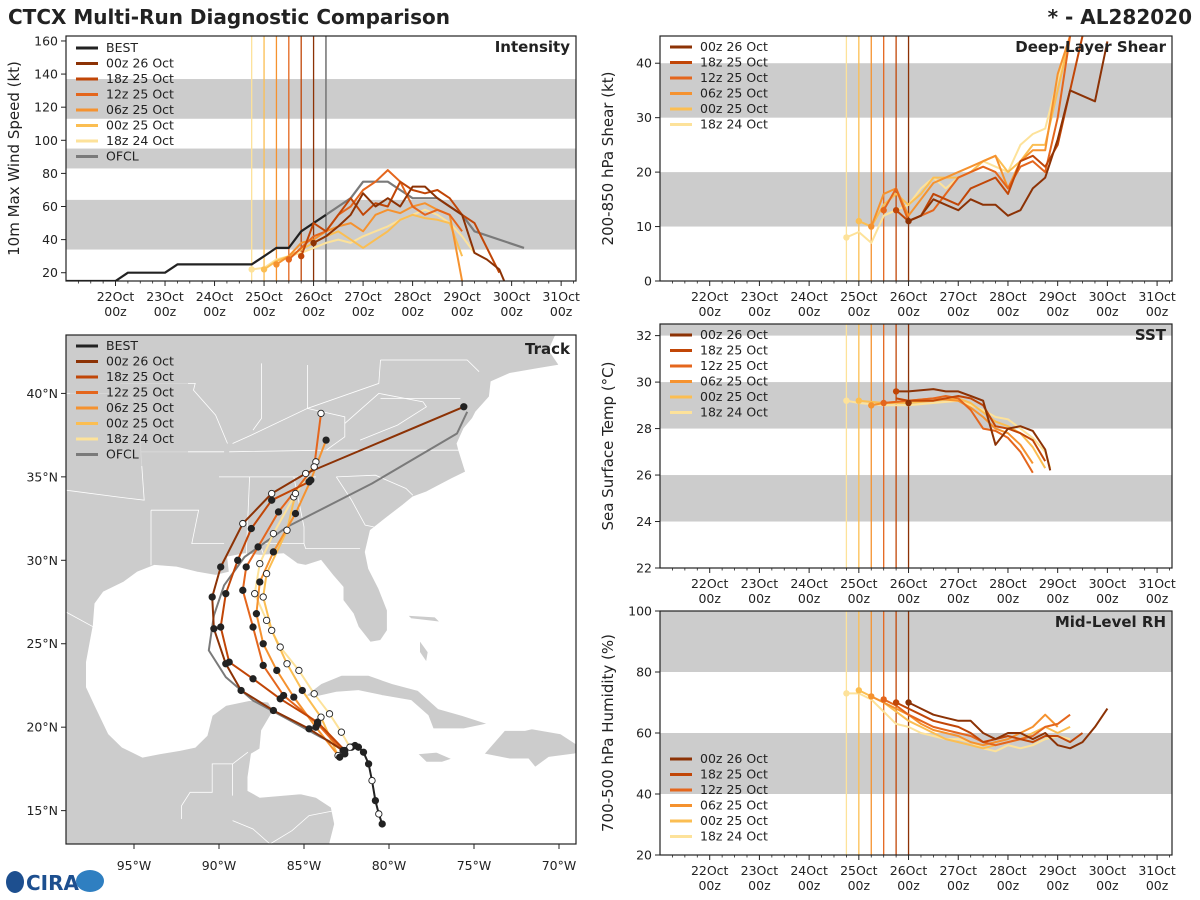 Image resolution: width=1200 pixels, height=900 pixels. What do you see at coordinates (734, 124) in the screenshot?
I see `shear-legend-label-18z-24-oct: 18z 24 Oct` at bounding box center [734, 124].